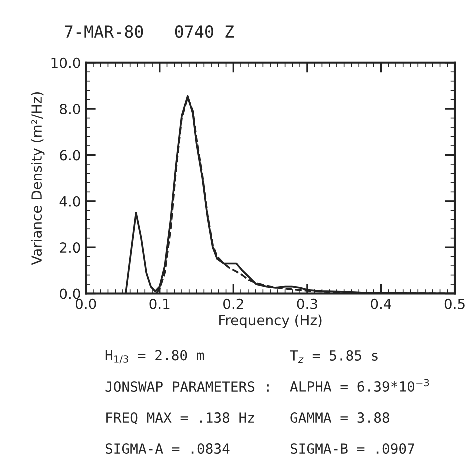 The width and height of the screenshot is (473, 459). I want to click on y-tick-label: 0.0, so click(70, 294).